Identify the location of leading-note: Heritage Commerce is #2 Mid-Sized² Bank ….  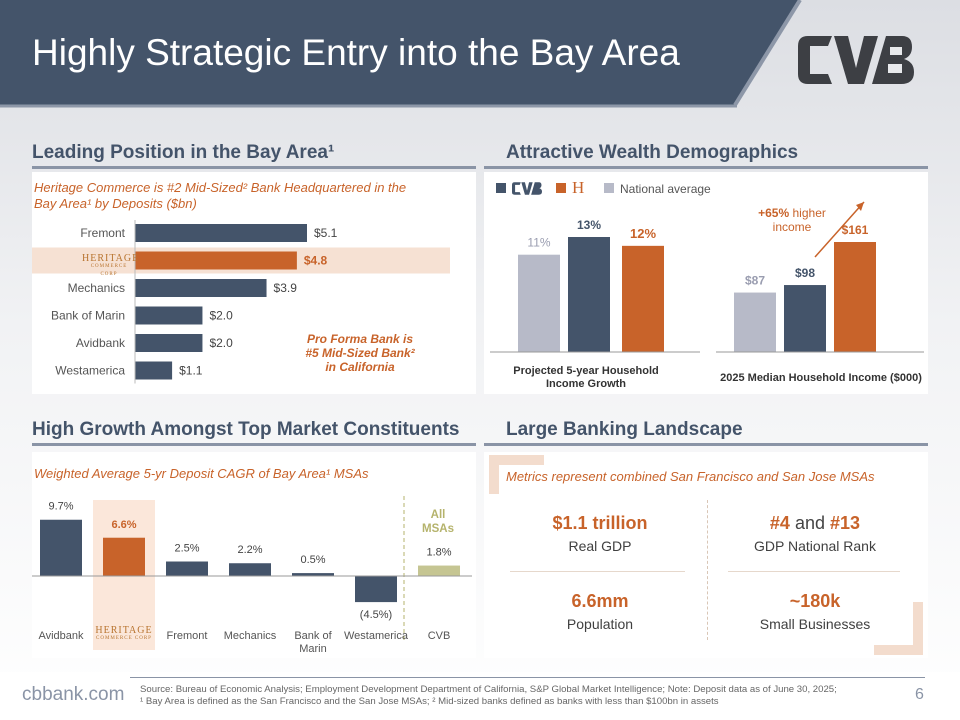
(220, 195).